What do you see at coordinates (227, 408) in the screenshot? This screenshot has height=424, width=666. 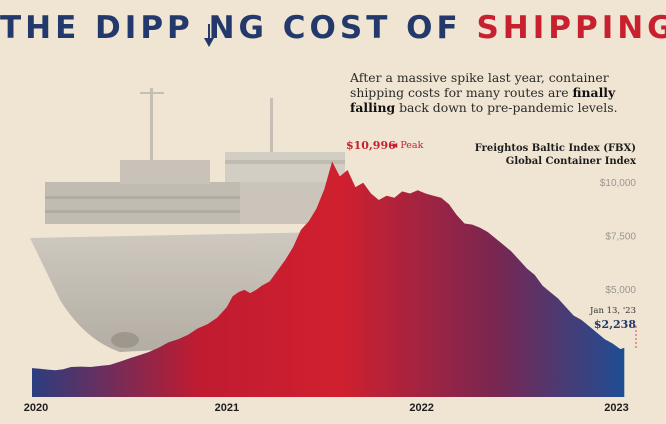 I see `x-tick-label: 2021` at bounding box center [227, 408].